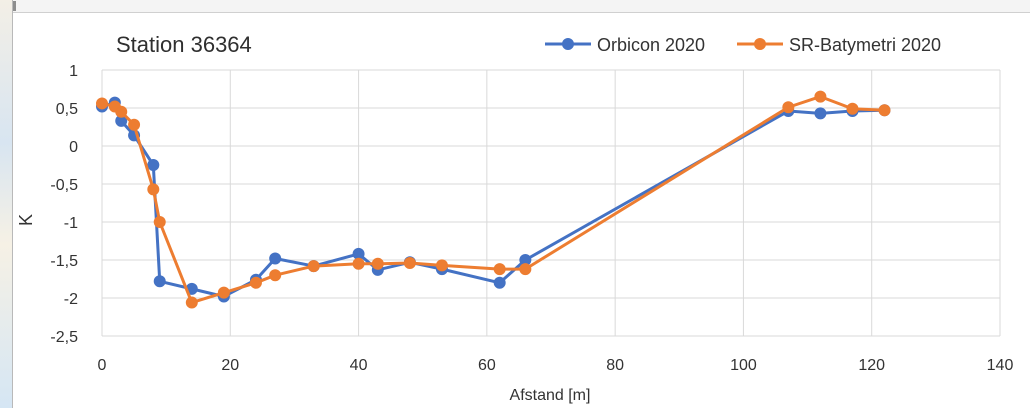 The height and width of the screenshot is (408, 1030). I want to click on y-tick-label: 0, so click(73, 147).